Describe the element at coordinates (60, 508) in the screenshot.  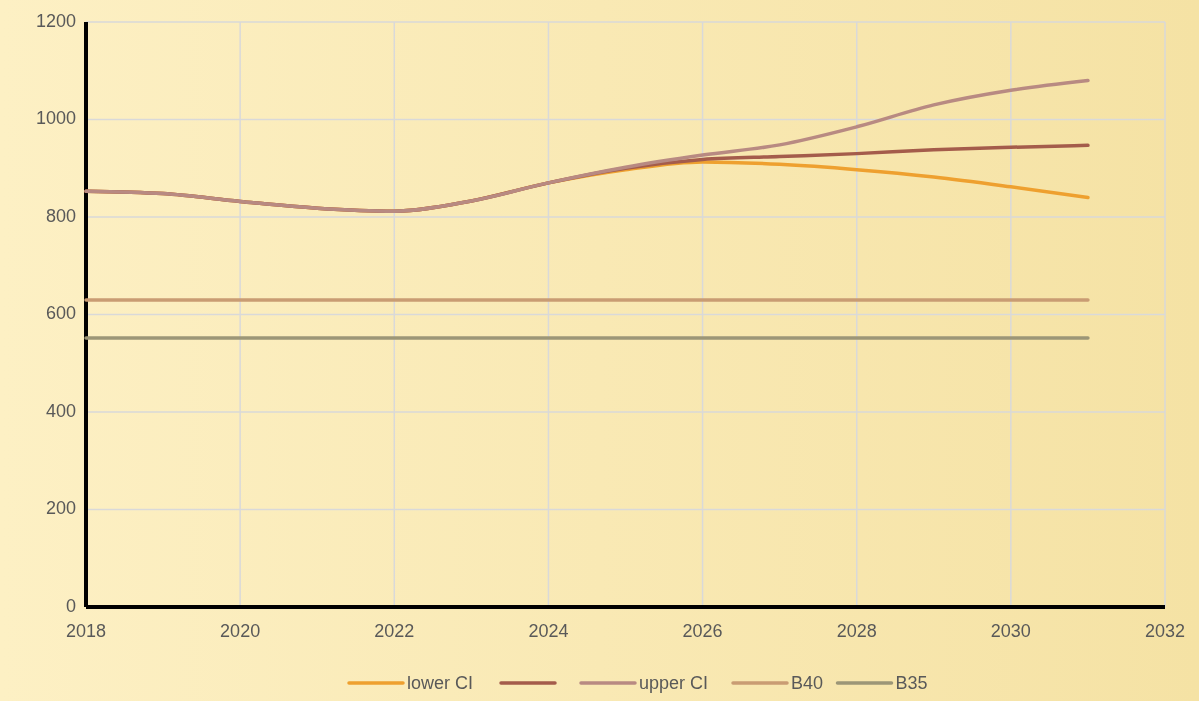
I see `y-tick-label: 200` at that location.